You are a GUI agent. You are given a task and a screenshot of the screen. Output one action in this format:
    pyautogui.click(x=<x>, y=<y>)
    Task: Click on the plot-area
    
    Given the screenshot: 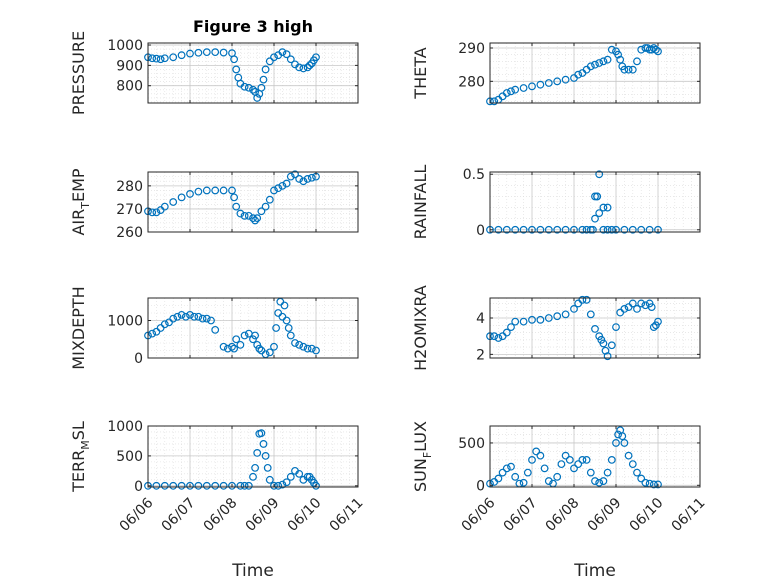 What is the action you would take?
    pyautogui.click(x=595, y=202)
    